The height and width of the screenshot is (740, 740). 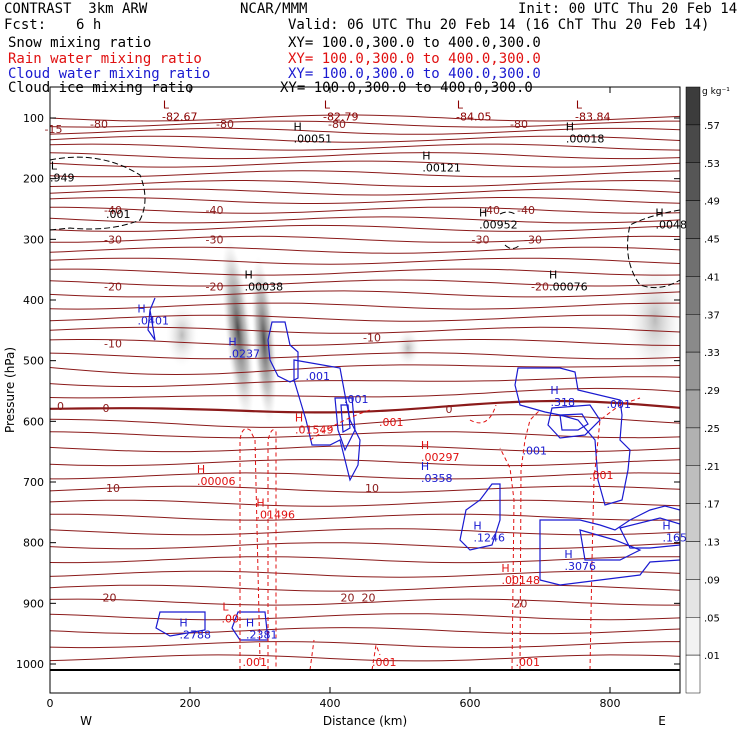 I want to click on field-name-cloud-water: Cloud water mixing ratio, so click(x=109, y=74).